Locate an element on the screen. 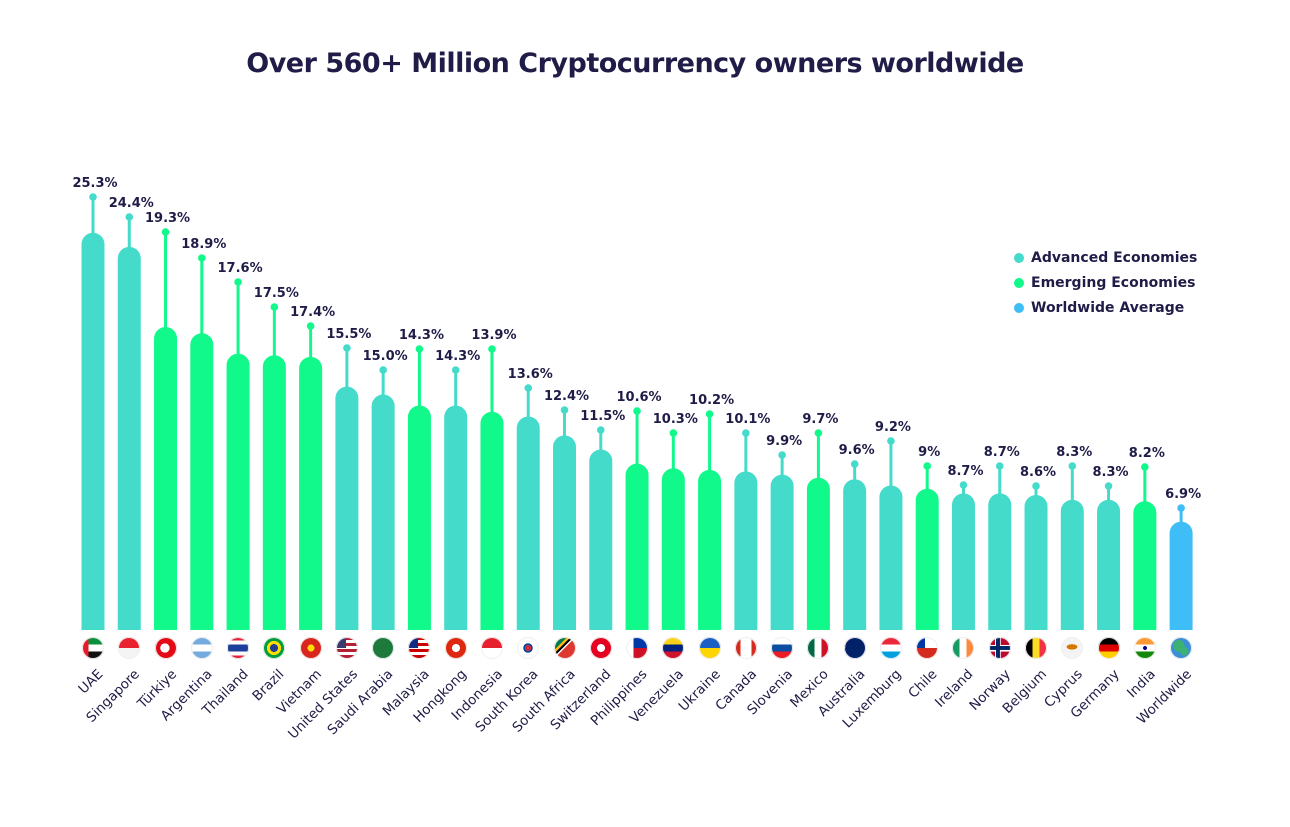 This screenshot has width=1290, height=827. value-label: 14.3% is located at coordinates (421, 335).